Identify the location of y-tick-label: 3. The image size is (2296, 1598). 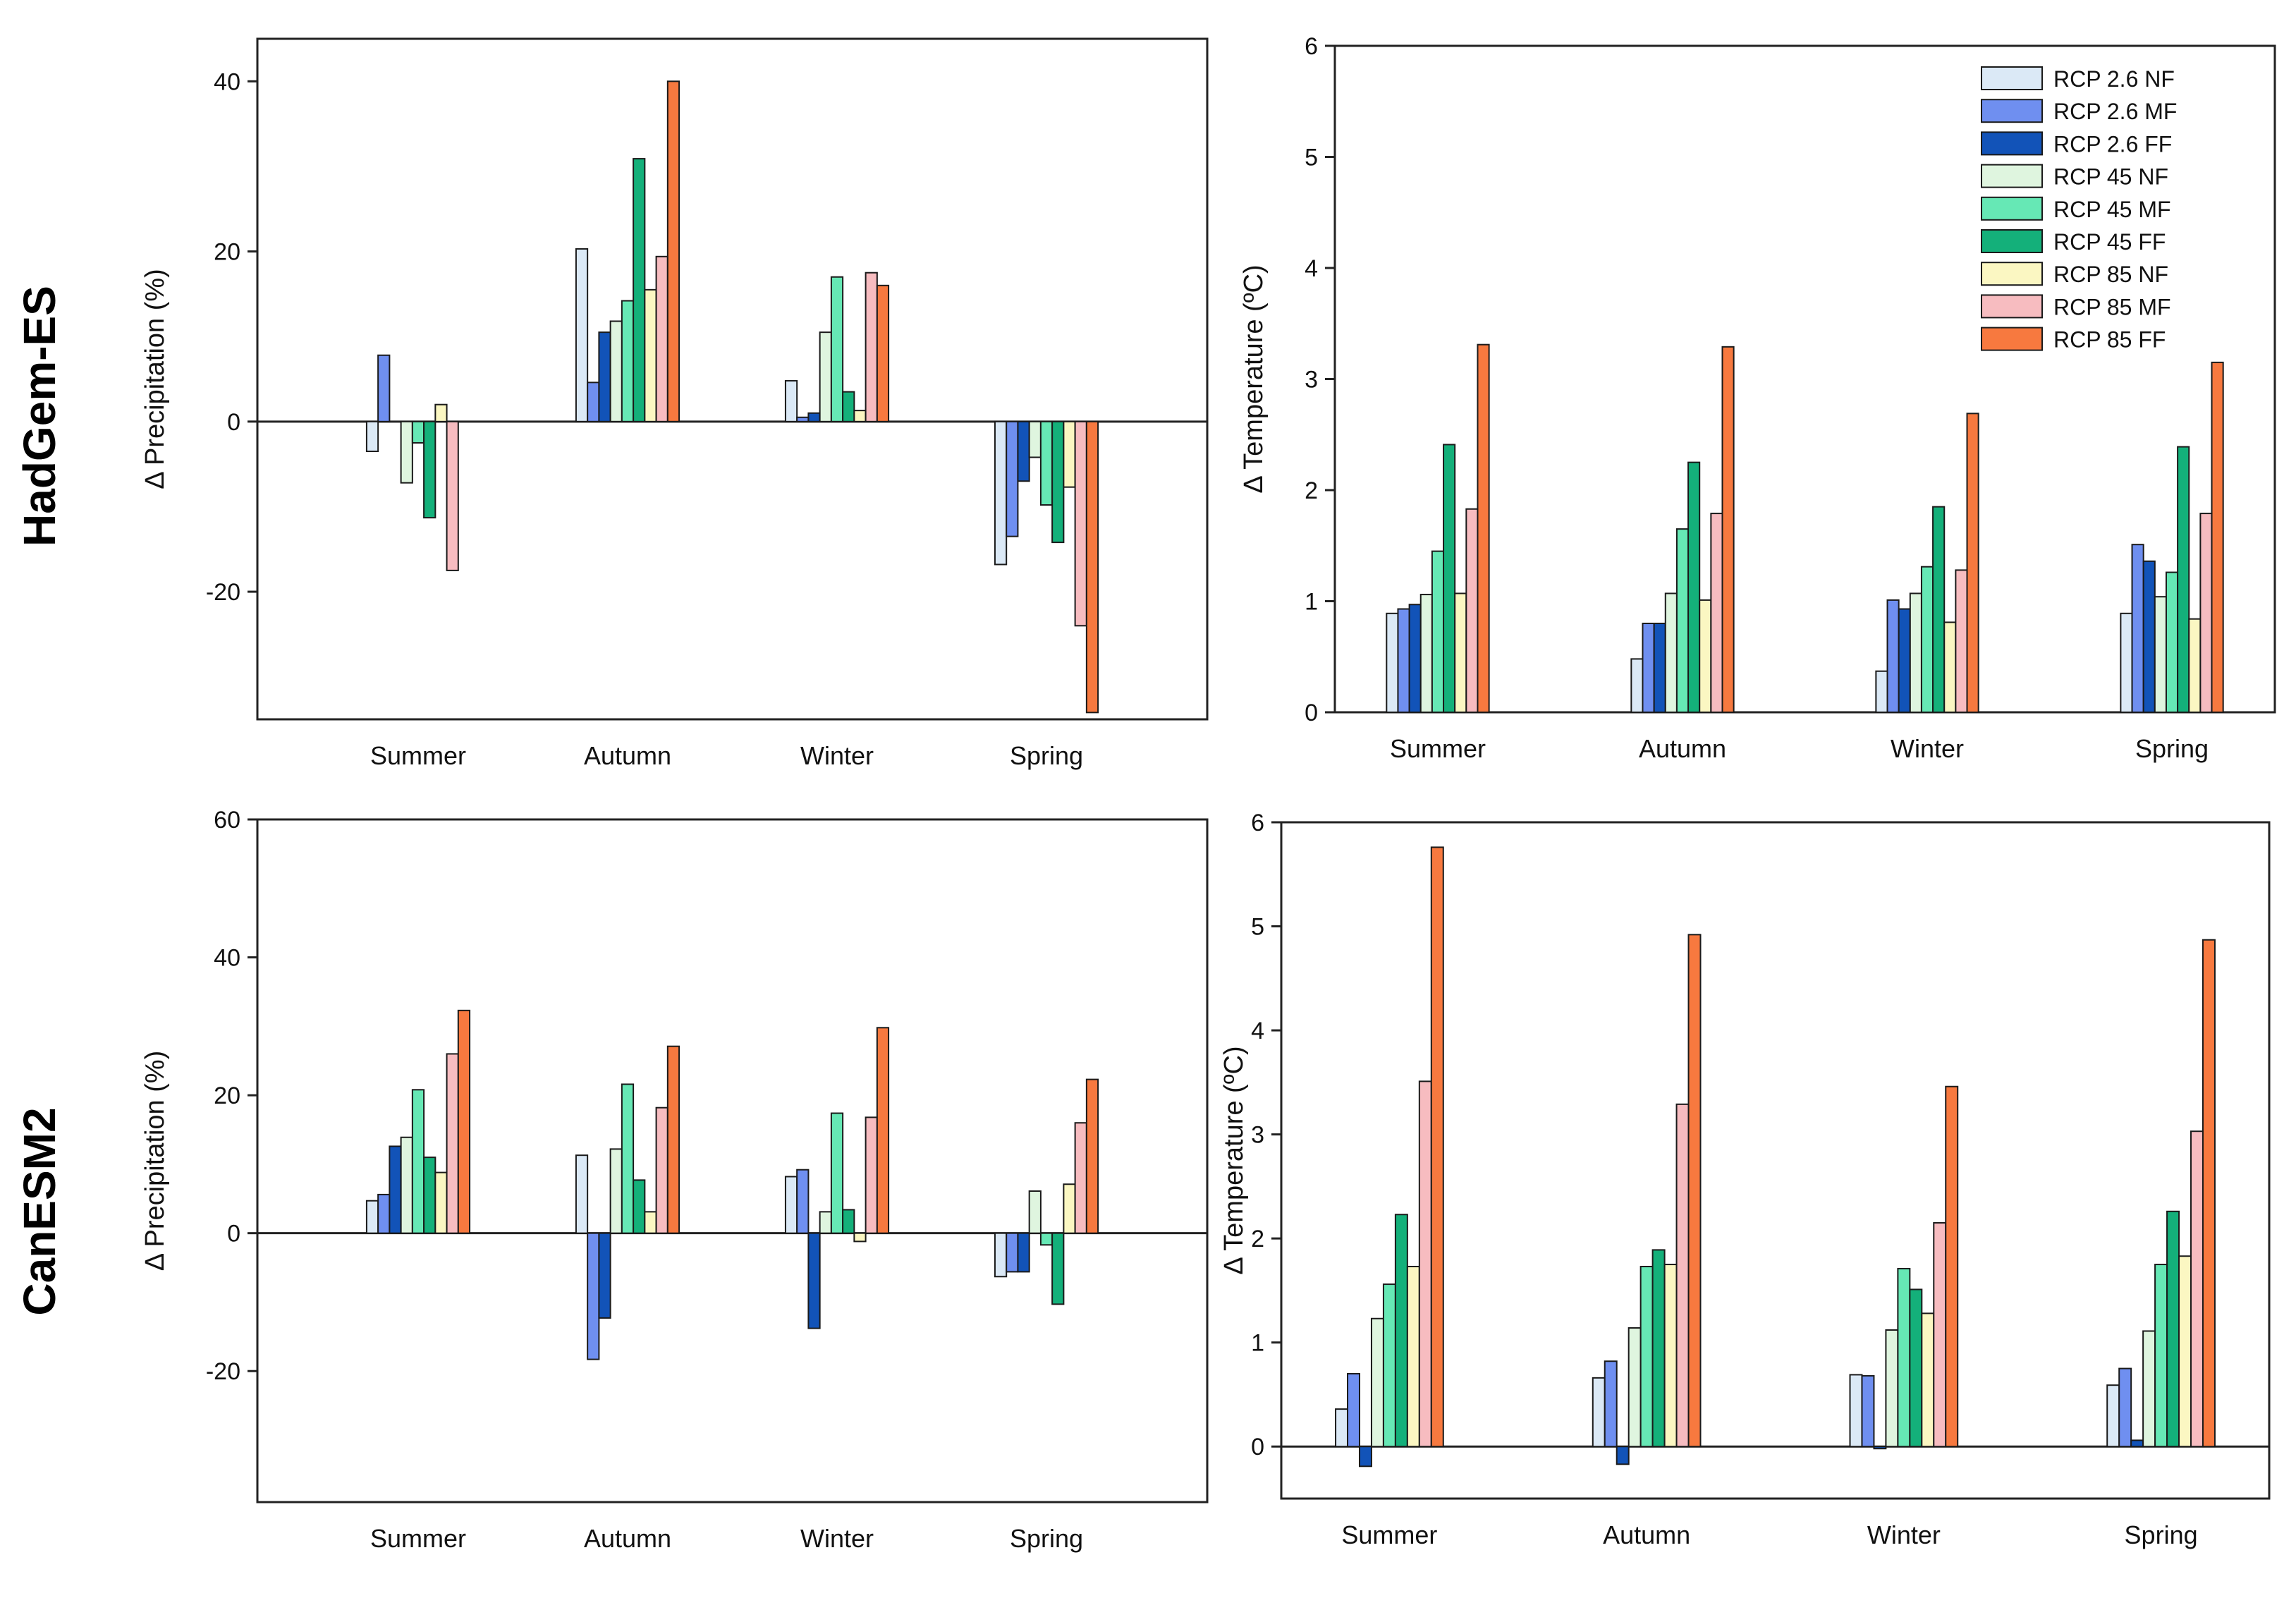
(1311, 380).